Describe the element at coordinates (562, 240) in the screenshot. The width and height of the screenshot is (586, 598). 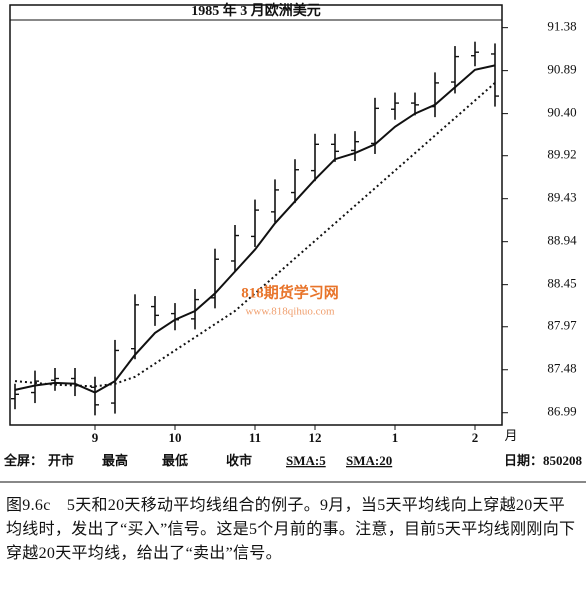
I see `y-tick-label: 88.94` at that location.